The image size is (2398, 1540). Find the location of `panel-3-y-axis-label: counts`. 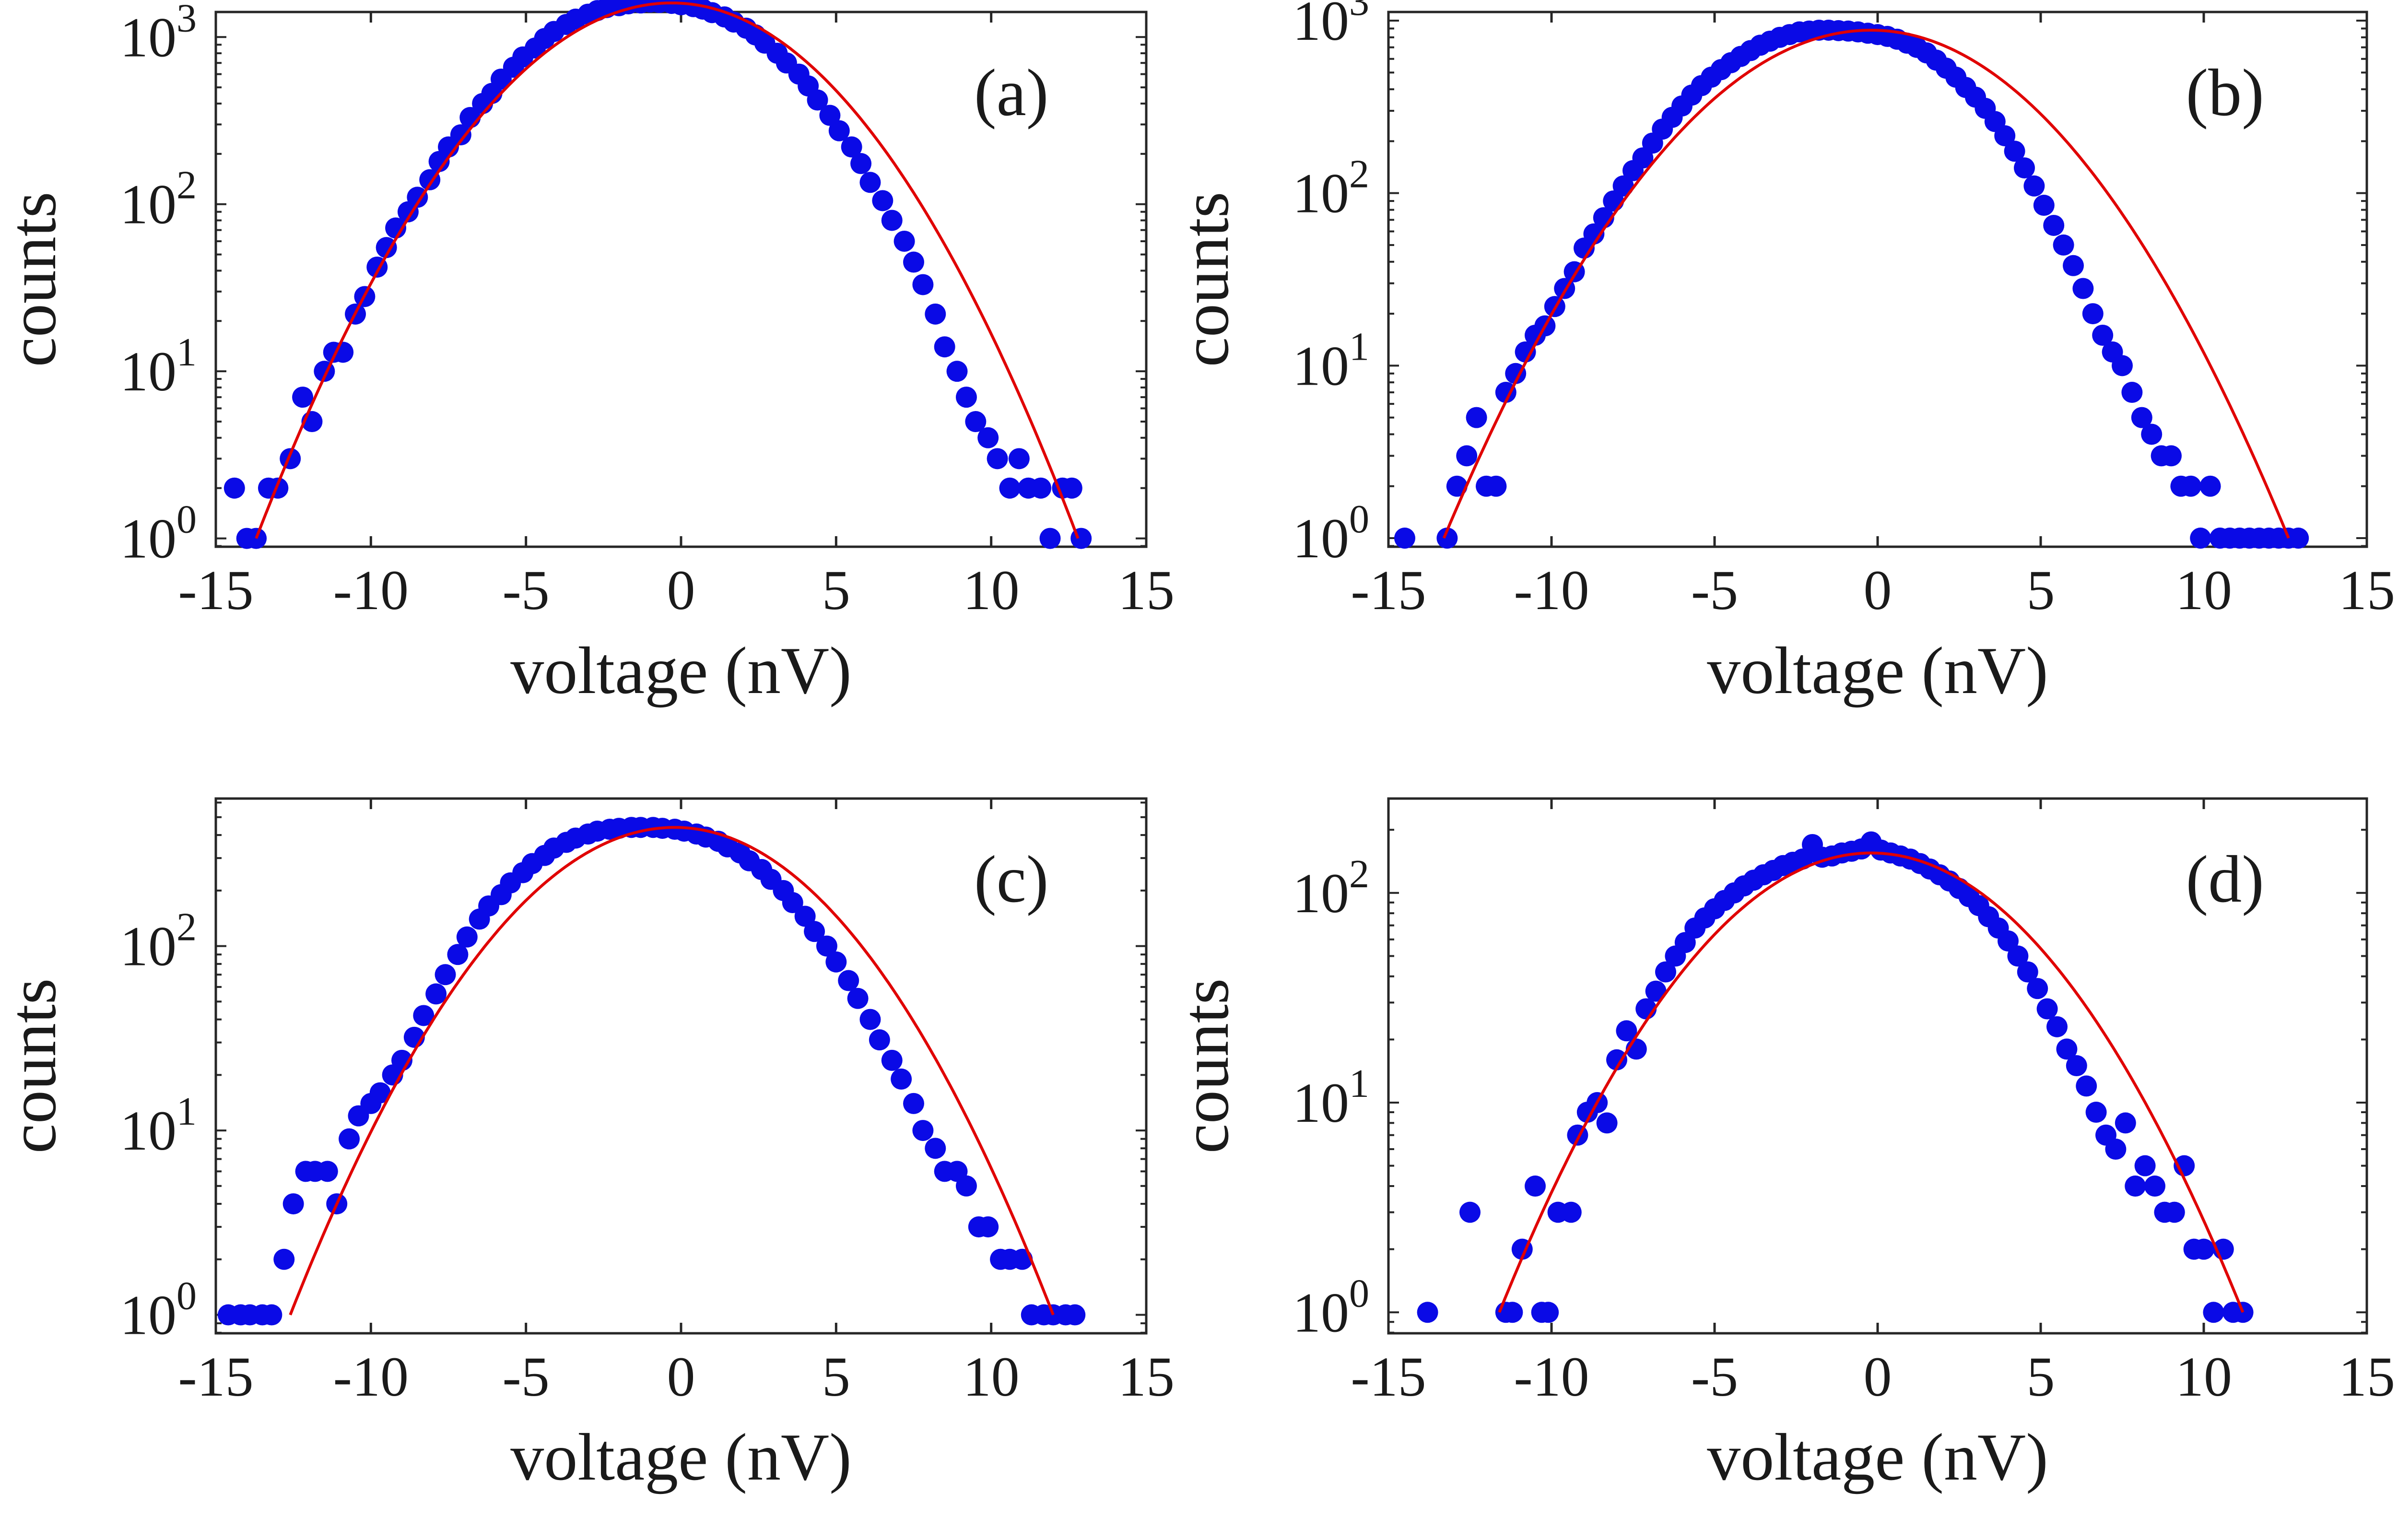

panel-3-y-axis-label: counts is located at coordinates (35, 1066).